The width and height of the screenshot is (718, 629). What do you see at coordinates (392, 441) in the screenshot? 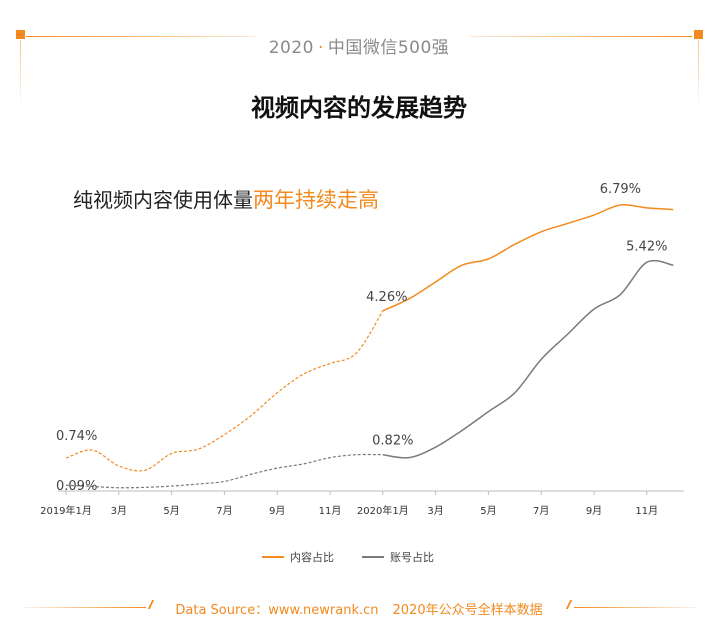
I see `data-label: 0.82%` at bounding box center [392, 441].